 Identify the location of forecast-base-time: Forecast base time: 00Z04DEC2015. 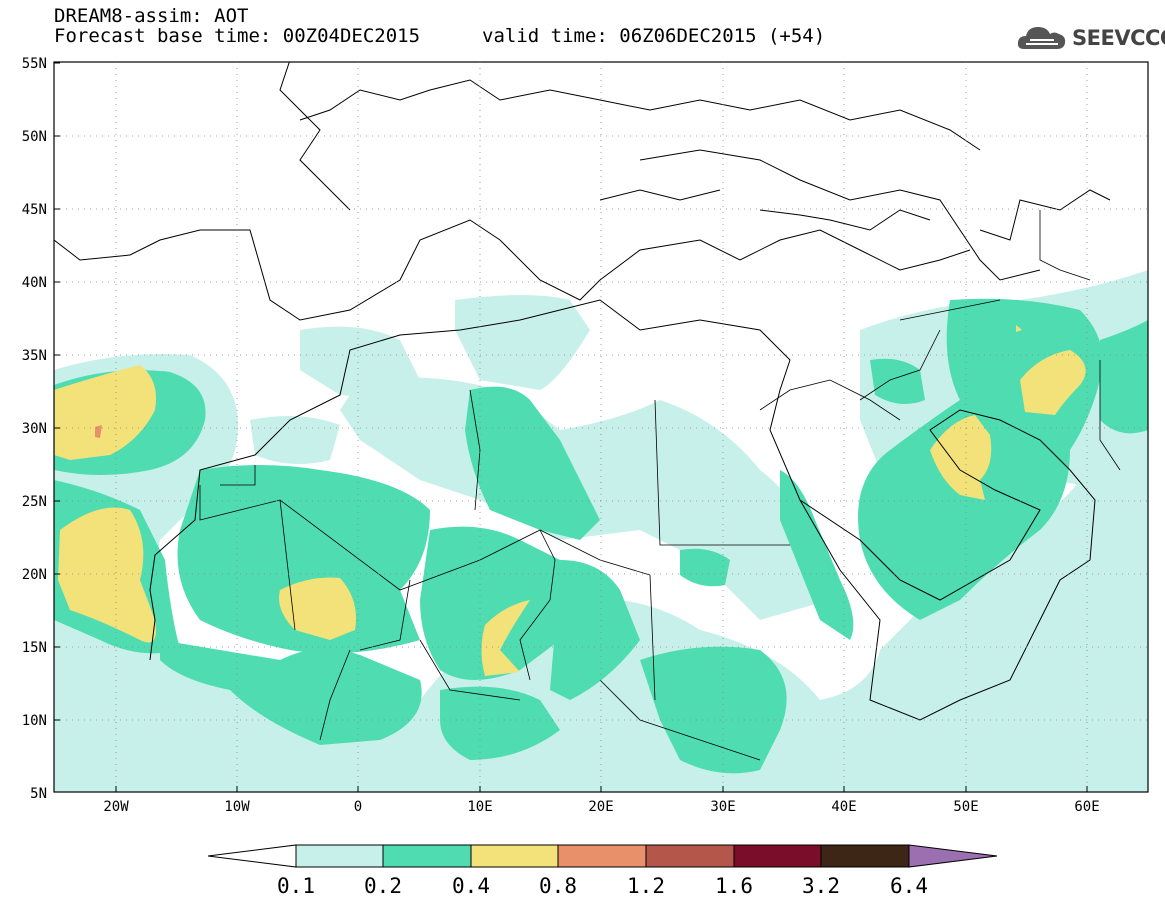
(237, 36).